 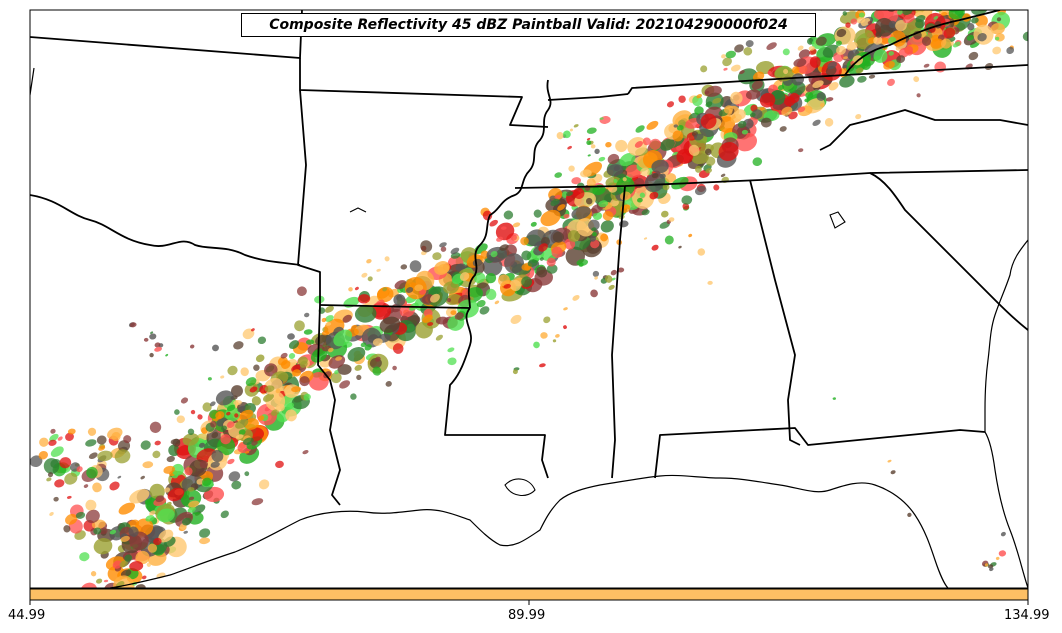 I want to click on colorbar, so click(x=529, y=594).